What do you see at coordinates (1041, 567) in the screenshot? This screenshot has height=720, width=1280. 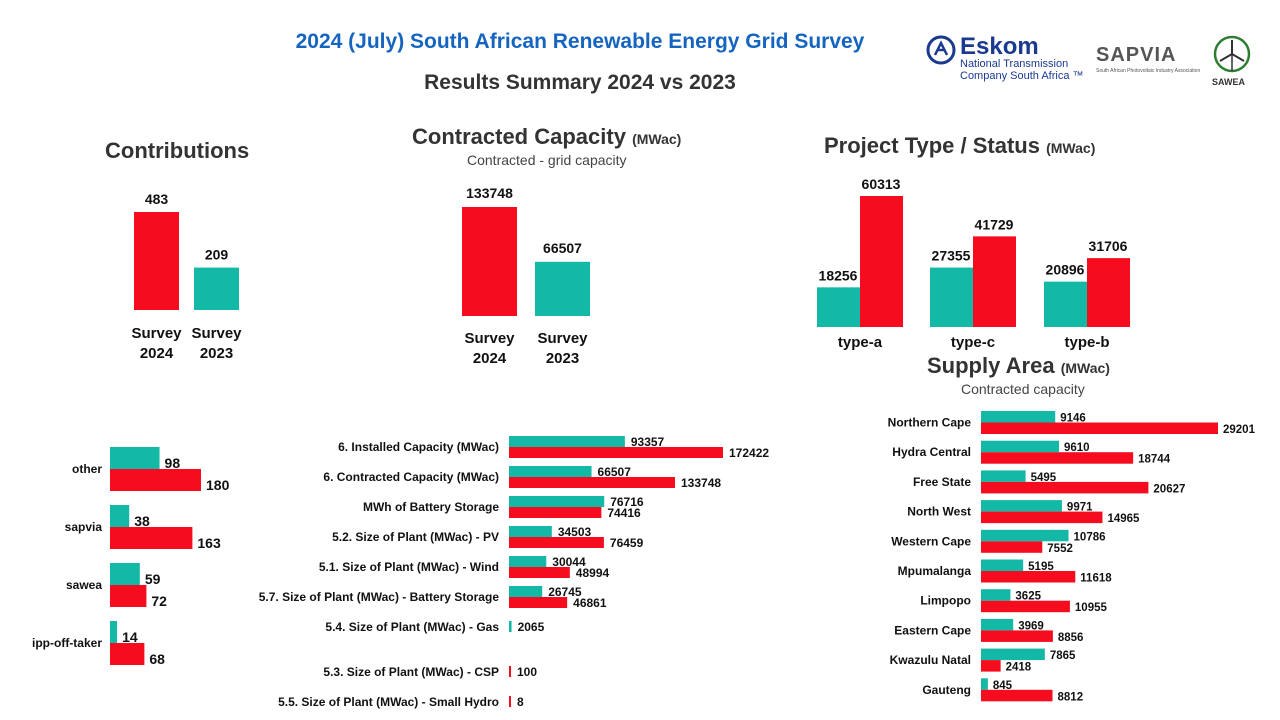 I see `supply-area-value-label: 5195` at bounding box center [1041, 567].